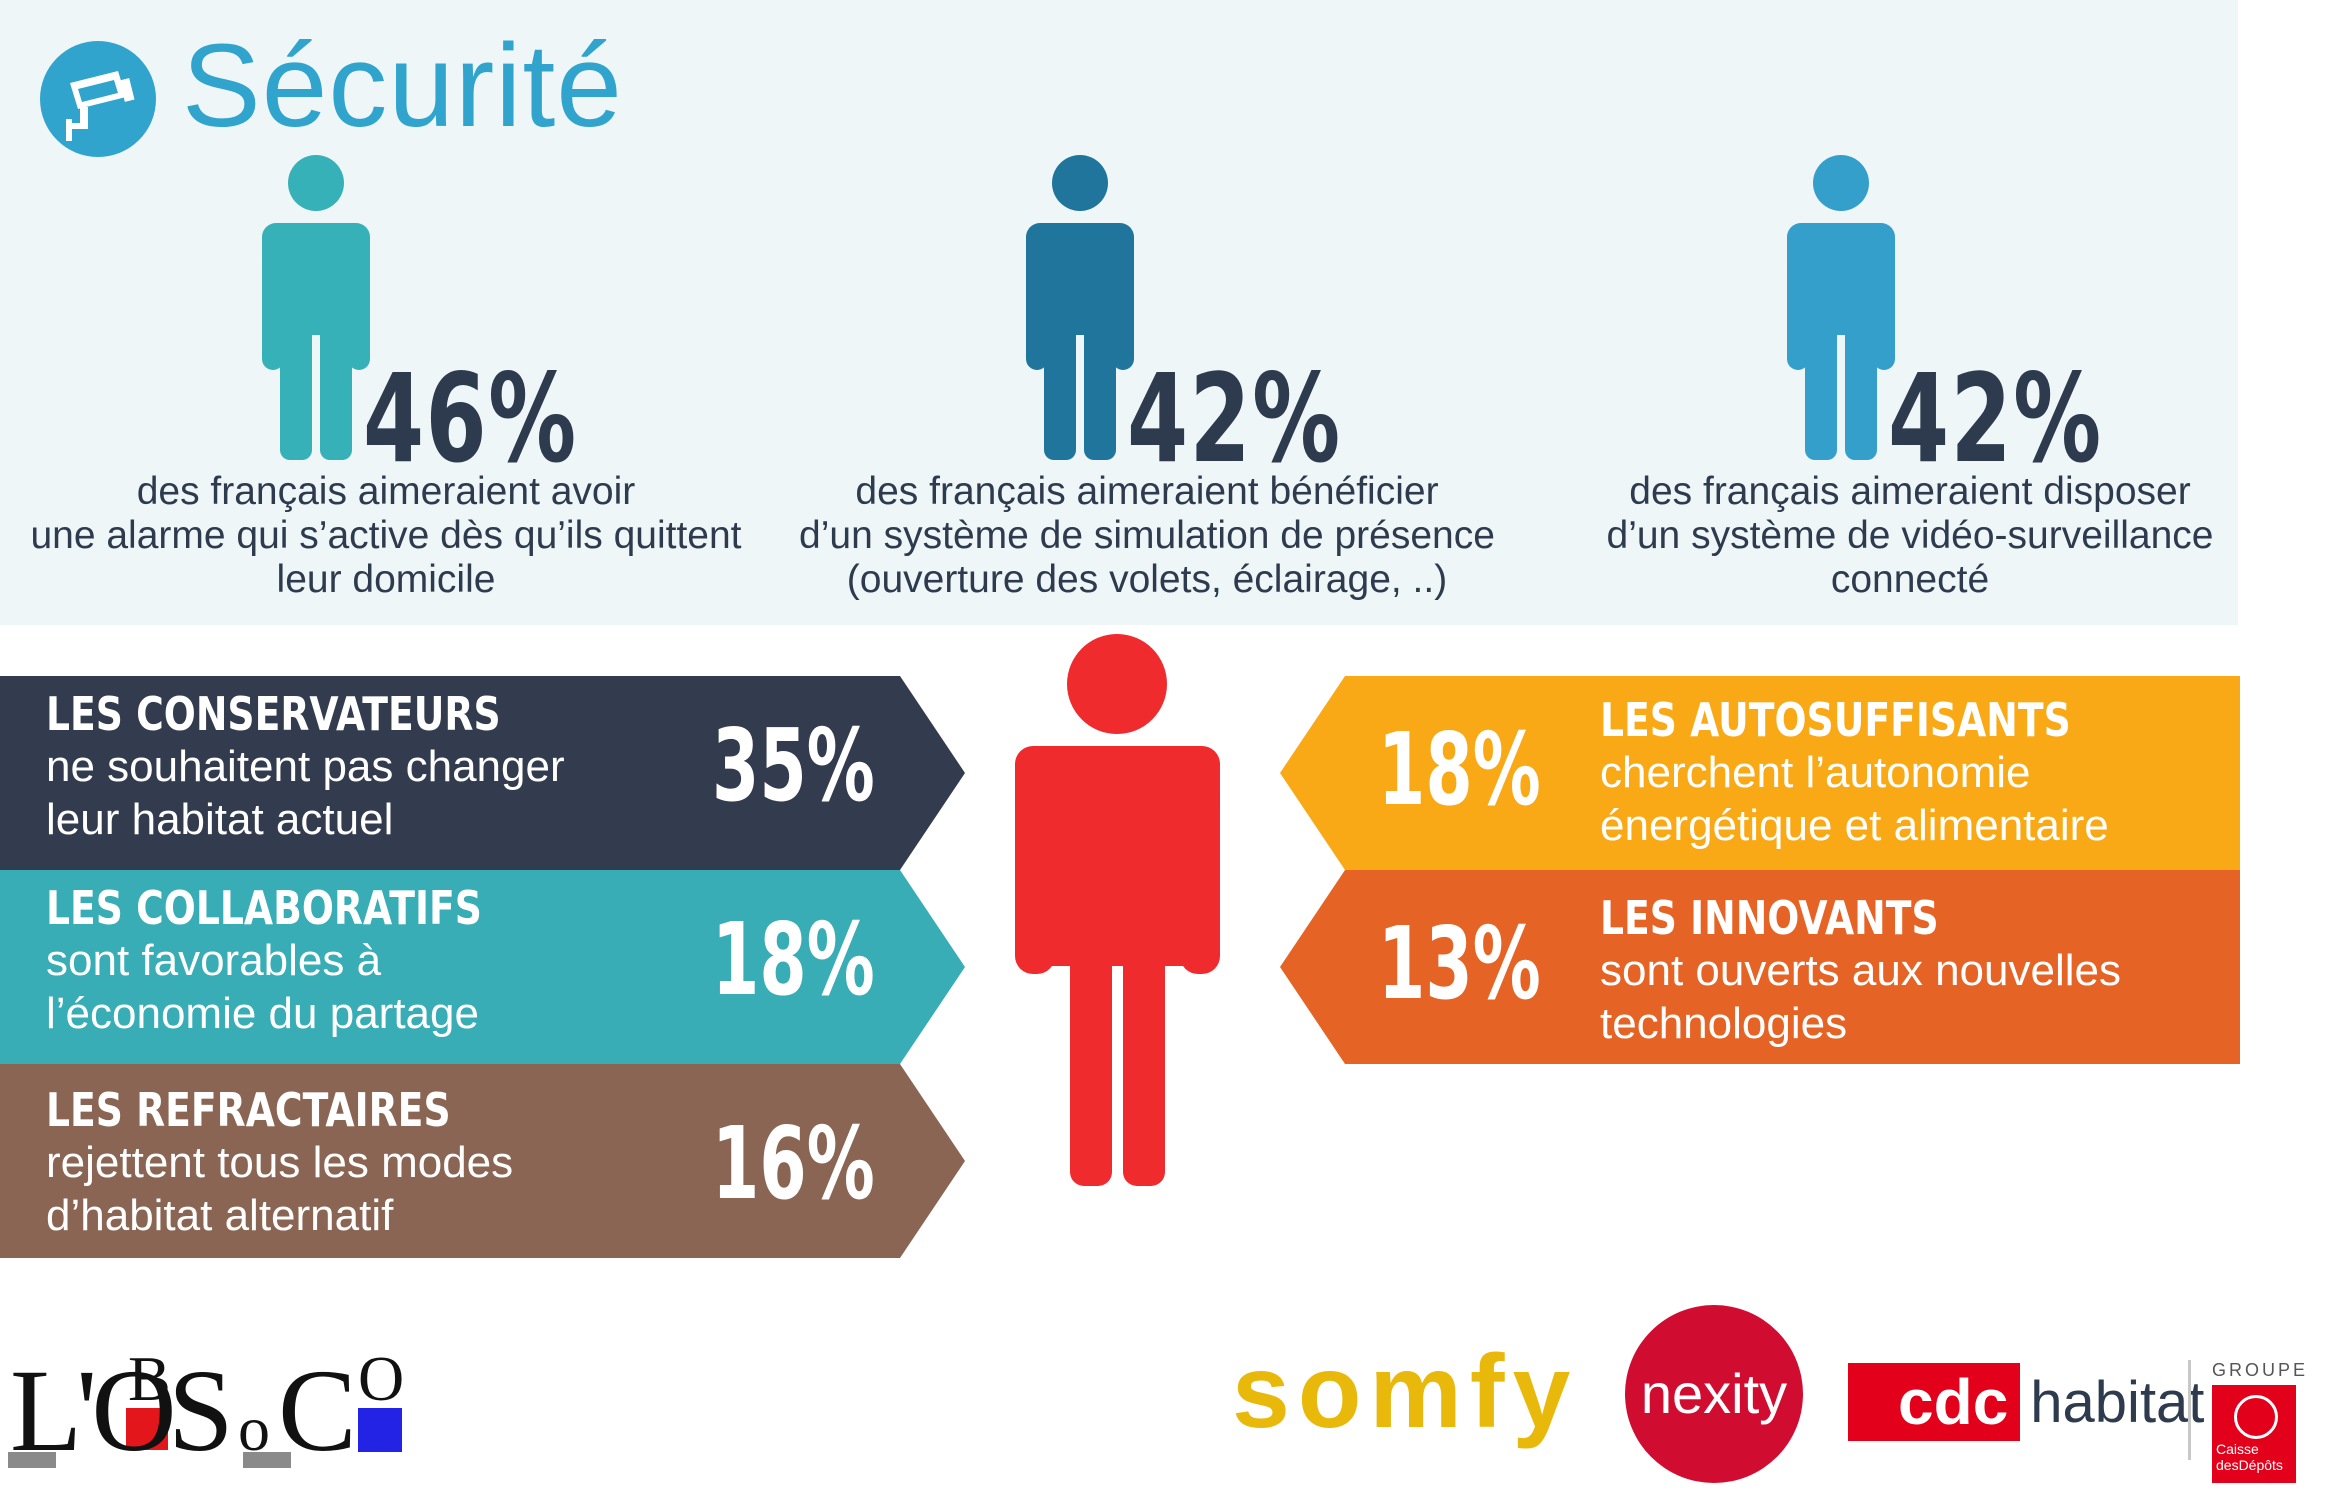 The height and width of the screenshot is (1493, 2325). I want to click on logo-divider, so click(2189, 1410).